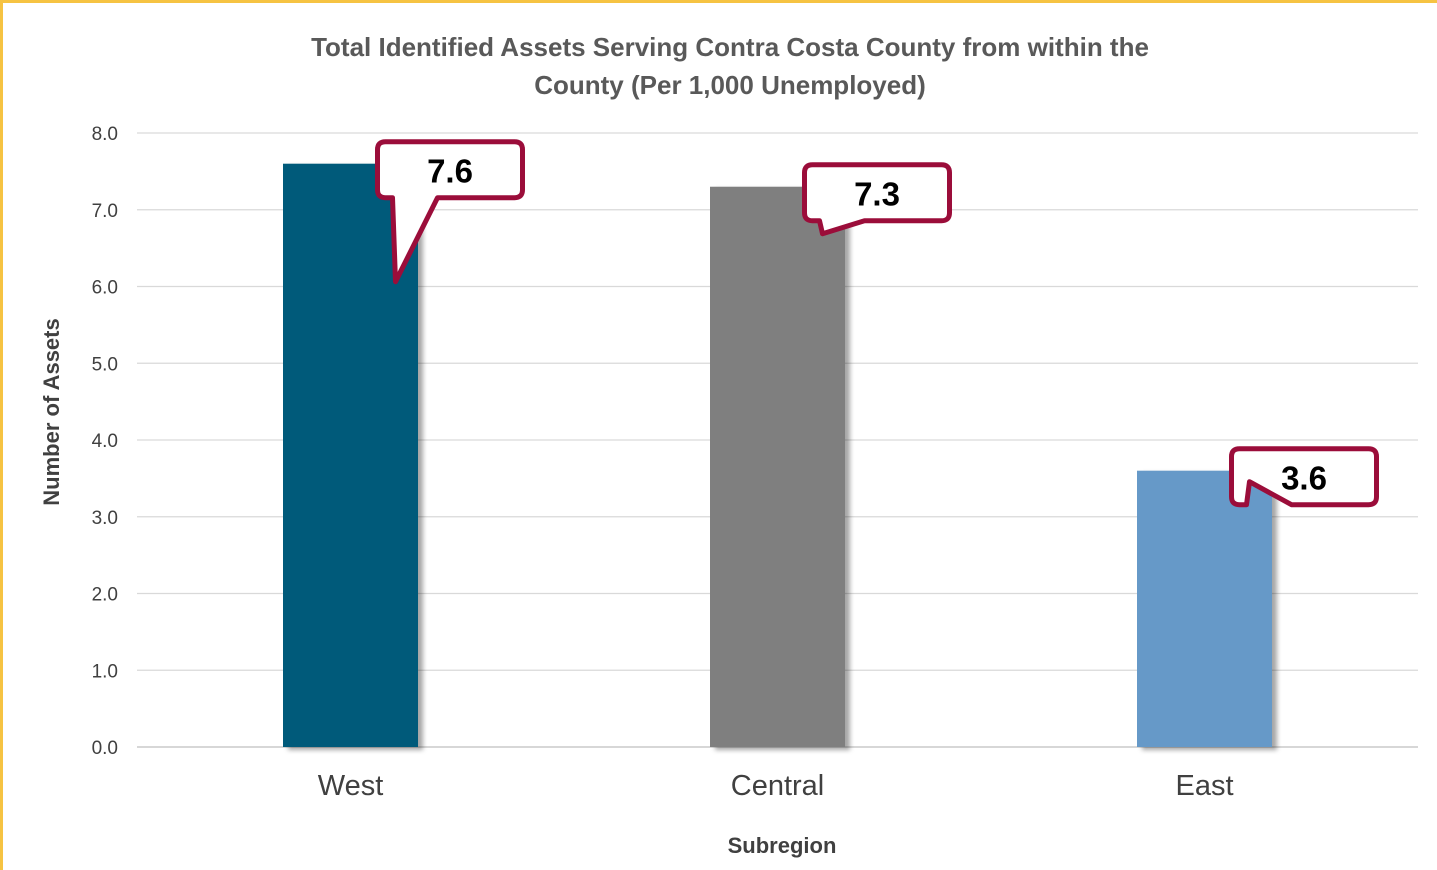  I want to click on callout-central: 7.3, so click(877, 199).